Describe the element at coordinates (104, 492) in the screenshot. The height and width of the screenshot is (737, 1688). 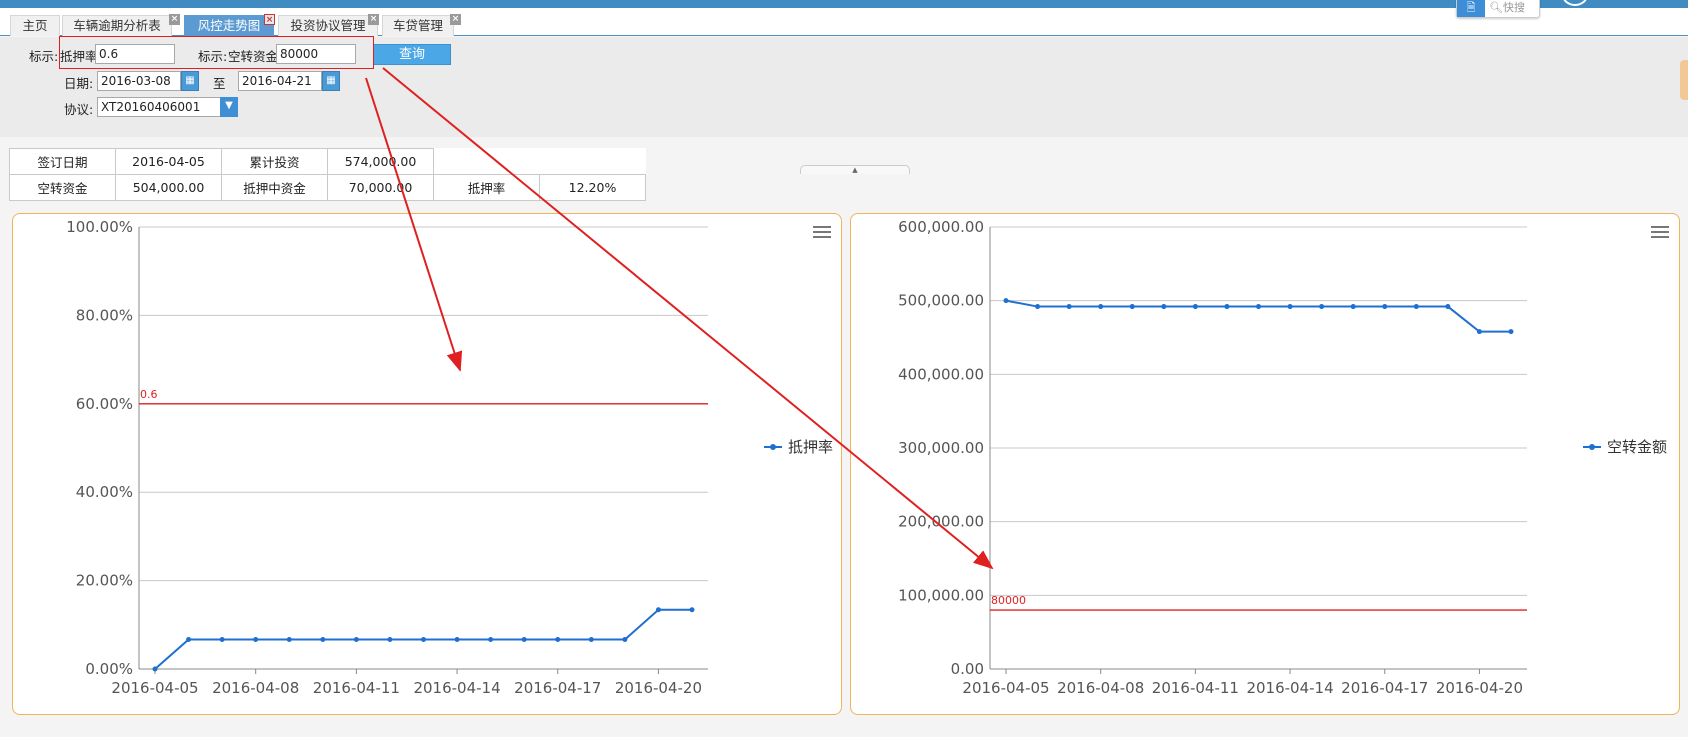
I see `y-tick-label: 40.00%` at that location.